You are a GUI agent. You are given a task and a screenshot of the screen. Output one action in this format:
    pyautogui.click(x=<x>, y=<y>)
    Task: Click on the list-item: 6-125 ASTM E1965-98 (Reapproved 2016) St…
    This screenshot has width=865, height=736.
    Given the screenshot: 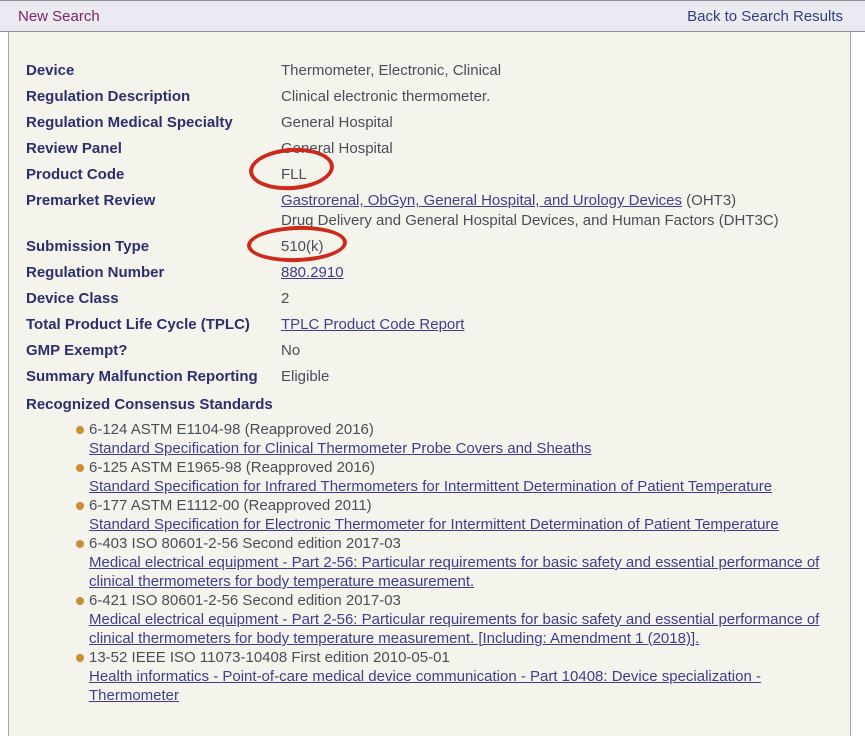 What is the action you would take?
    pyautogui.click(x=434, y=477)
    